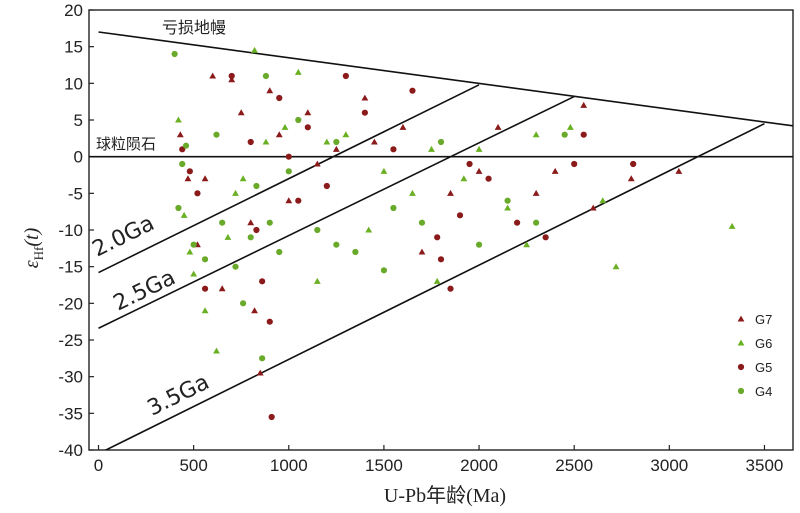  What do you see at coordinates (124, 236) in the screenshot?
I see `reference-line-label: 2.0Ga` at bounding box center [124, 236].